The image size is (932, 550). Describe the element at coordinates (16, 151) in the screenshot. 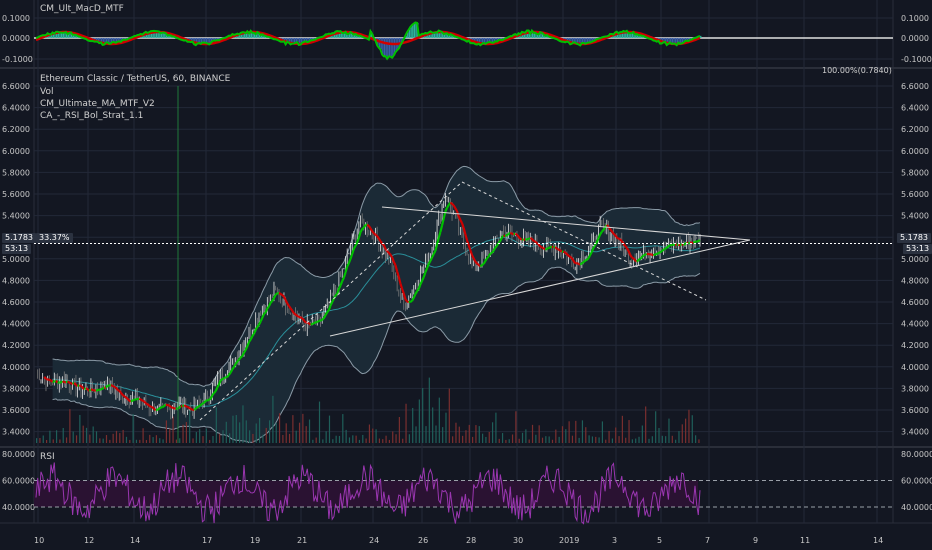

I see `price-tick-label: 6.0000` at that location.